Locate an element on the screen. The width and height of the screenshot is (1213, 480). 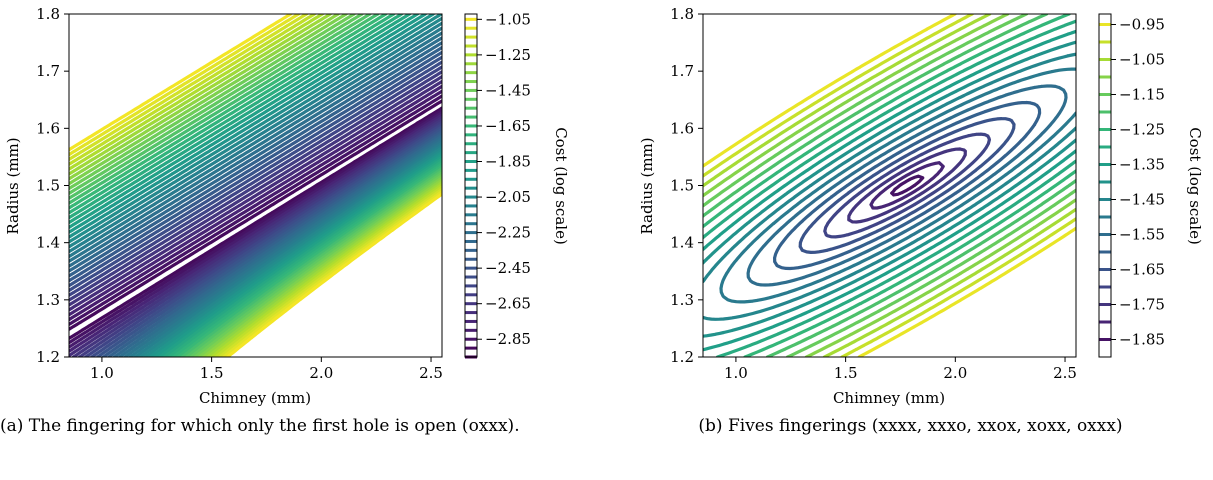
colorbar-tick-label: −2.65 is located at coordinates (508, 304).